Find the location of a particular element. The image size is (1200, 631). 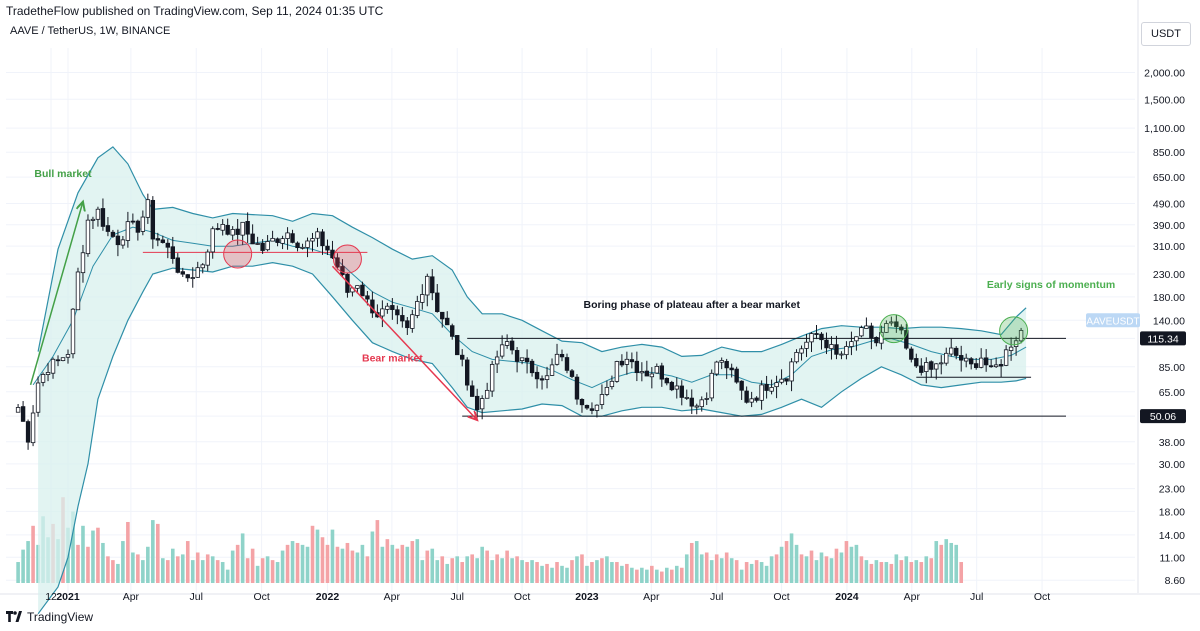

time-tick-label: Oct is located at coordinates (781, 597).